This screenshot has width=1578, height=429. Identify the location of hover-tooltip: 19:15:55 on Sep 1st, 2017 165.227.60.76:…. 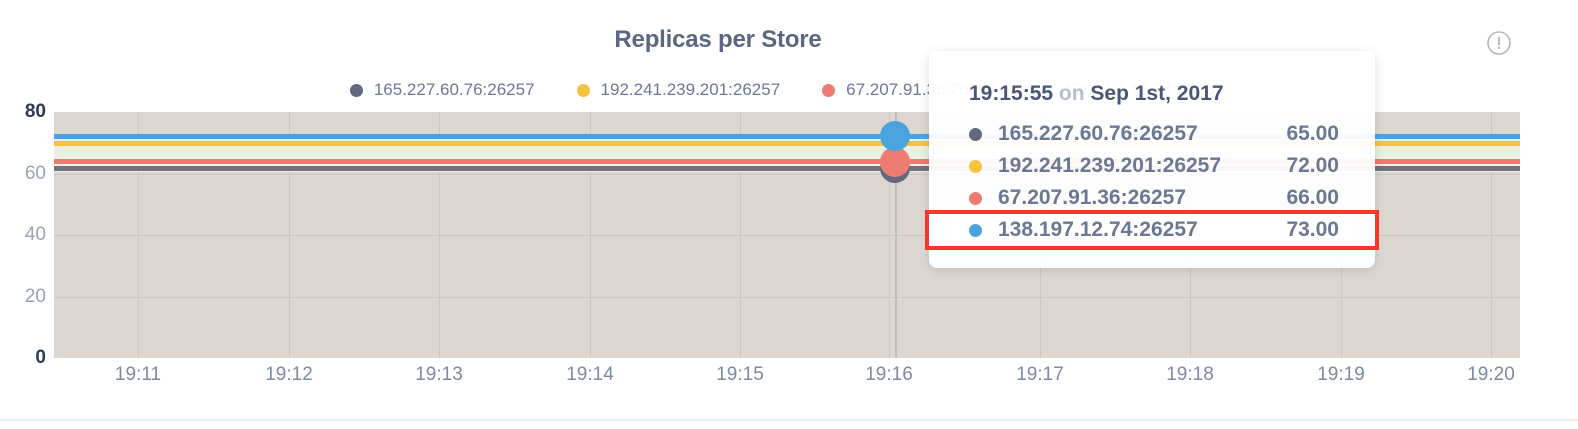
(1152, 159).